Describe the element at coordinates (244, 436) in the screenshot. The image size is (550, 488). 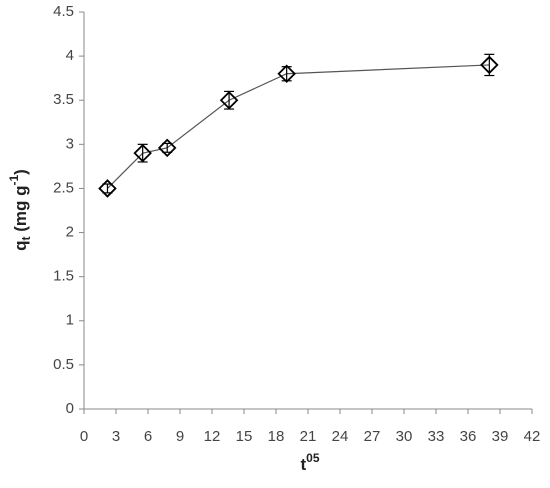
I see `x-tick-label: 15` at that location.